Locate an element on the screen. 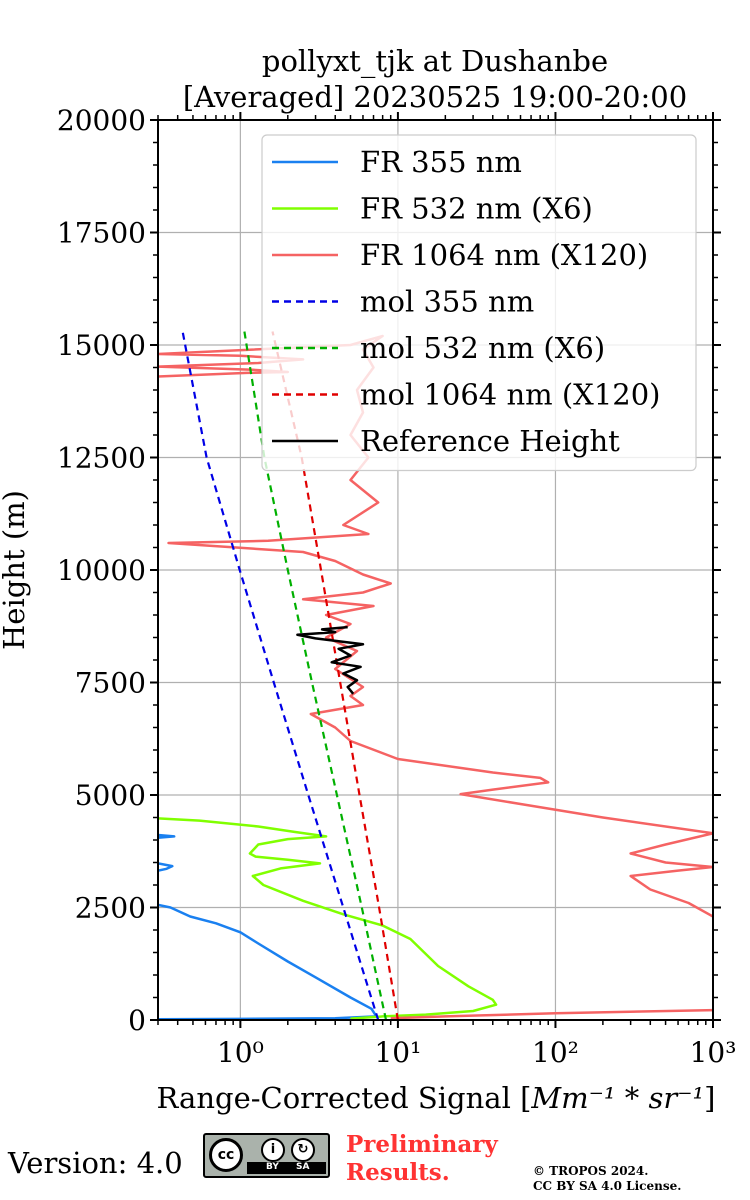 The height and width of the screenshot is (1200, 750). x-tick-label: 10³ is located at coordinates (713, 1052).